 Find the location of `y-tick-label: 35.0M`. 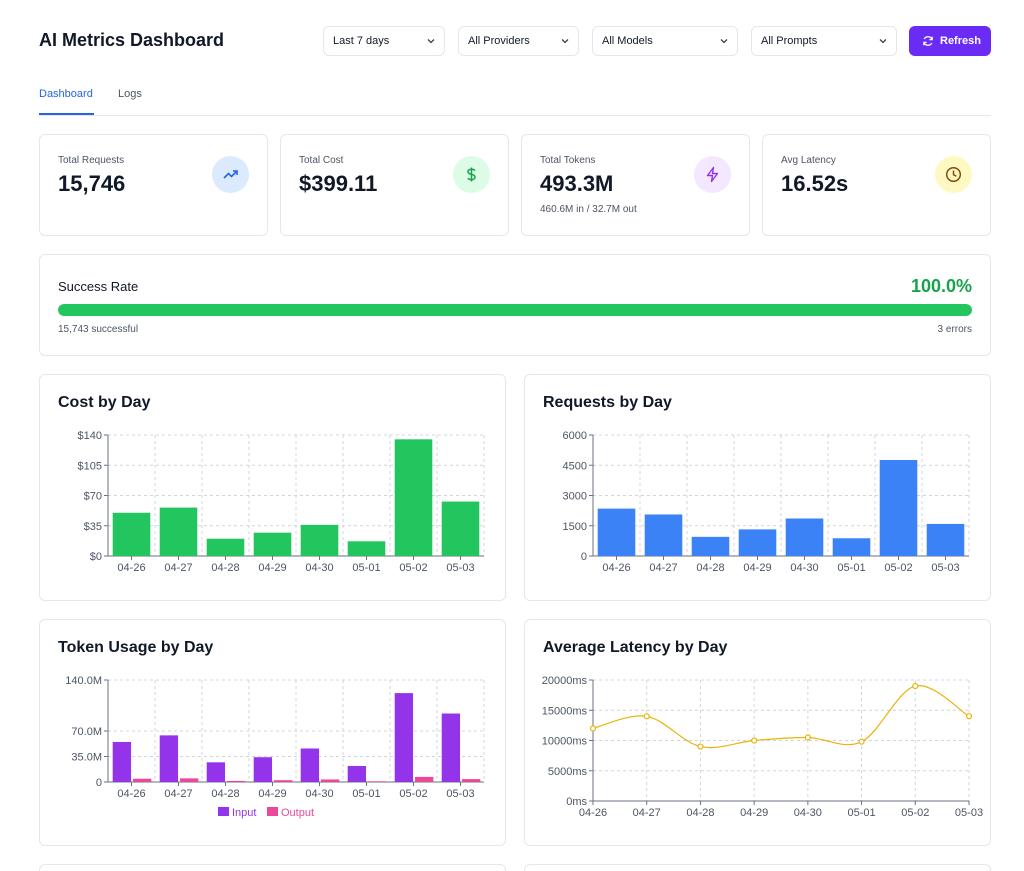

y-tick-label: 35.0M is located at coordinates (86, 758).